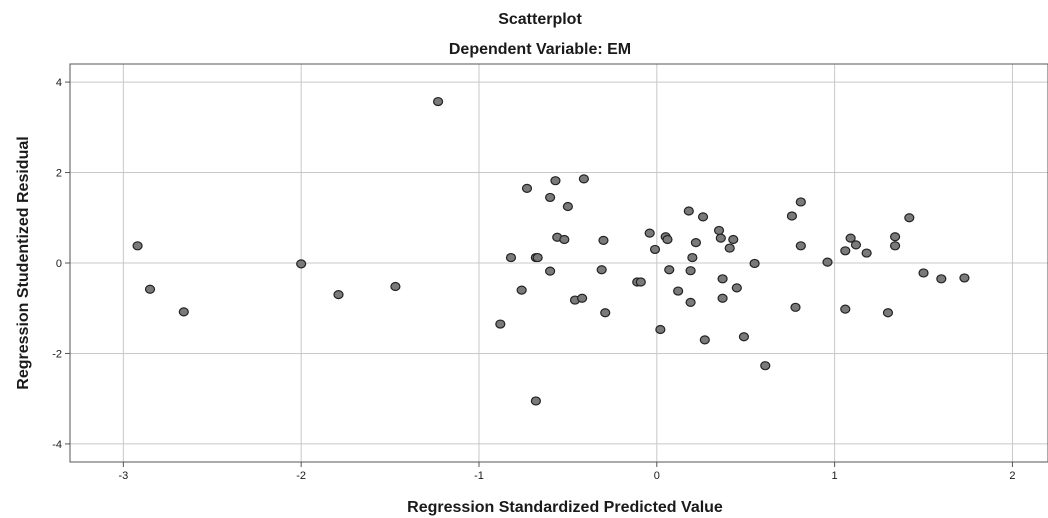 The height and width of the screenshot is (518, 1048). Describe the element at coordinates (1012, 476) in the screenshot. I see `x-tick-label: 2` at that location.